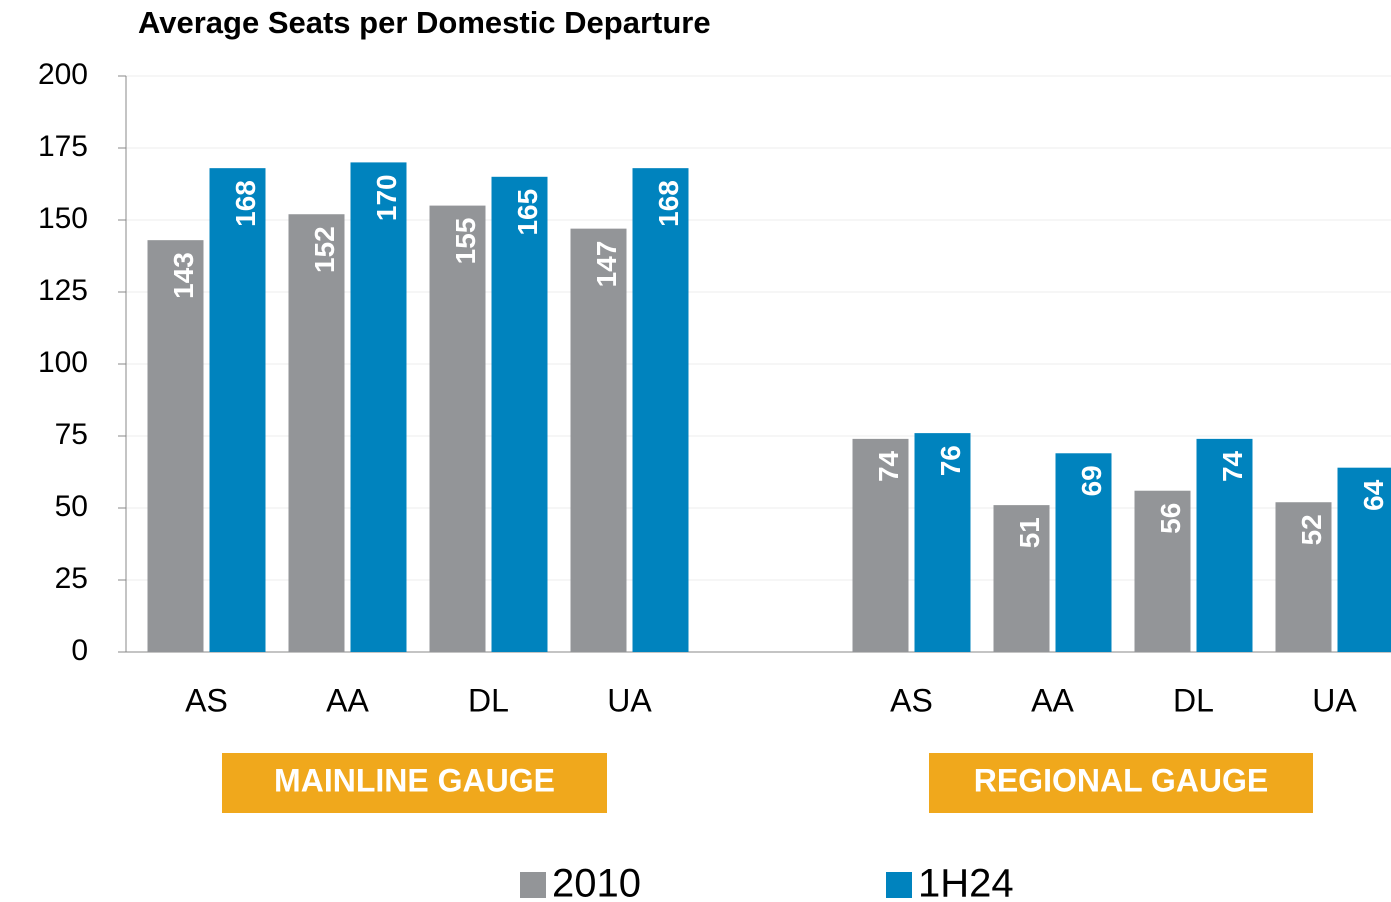 The height and width of the screenshot is (902, 1391). I want to click on y-tick-label: 75, so click(71, 434).